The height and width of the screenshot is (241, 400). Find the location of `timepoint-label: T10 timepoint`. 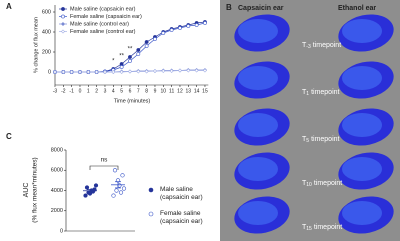

timepoint-label: T10 timepoint is located at coordinates (322, 184).